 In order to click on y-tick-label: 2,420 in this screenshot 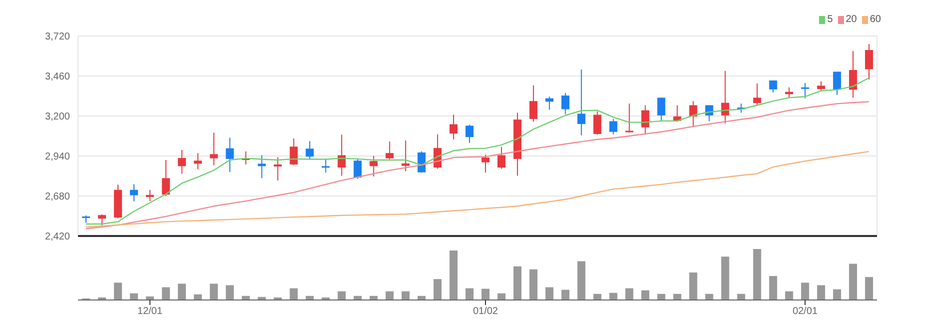, I will do `click(57, 237)`.